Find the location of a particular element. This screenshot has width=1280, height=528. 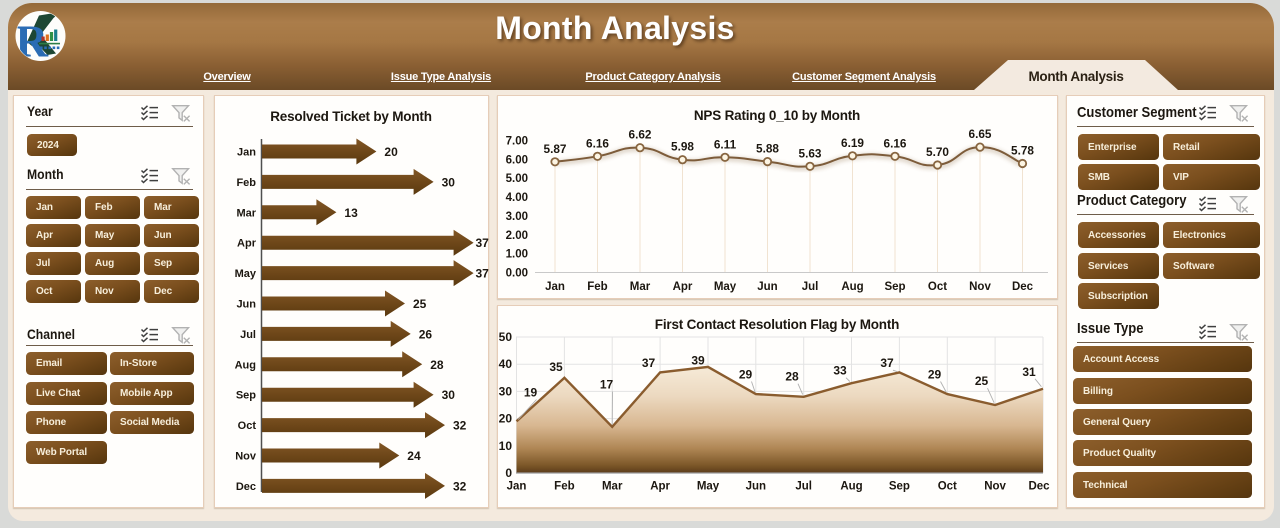

svg-text: 5.87 is located at coordinates (555, 149).